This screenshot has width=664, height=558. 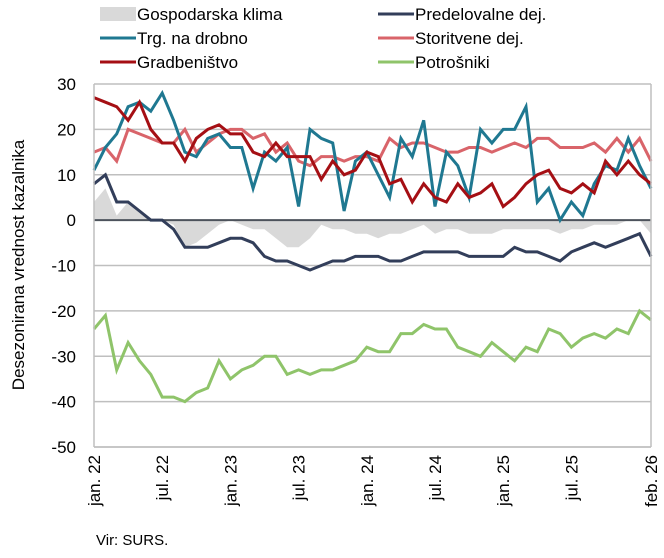 I want to click on y-tick-label: 20, so click(x=66, y=129).